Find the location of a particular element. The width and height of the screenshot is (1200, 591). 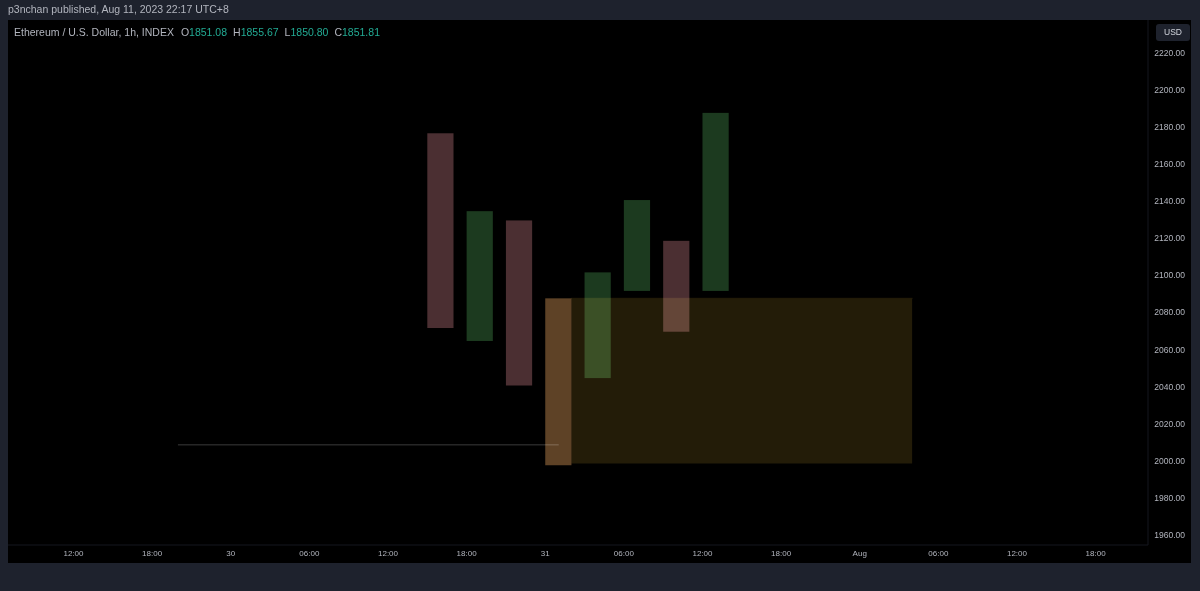

y-tick-label: 2180.00 is located at coordinates (1170, 126).